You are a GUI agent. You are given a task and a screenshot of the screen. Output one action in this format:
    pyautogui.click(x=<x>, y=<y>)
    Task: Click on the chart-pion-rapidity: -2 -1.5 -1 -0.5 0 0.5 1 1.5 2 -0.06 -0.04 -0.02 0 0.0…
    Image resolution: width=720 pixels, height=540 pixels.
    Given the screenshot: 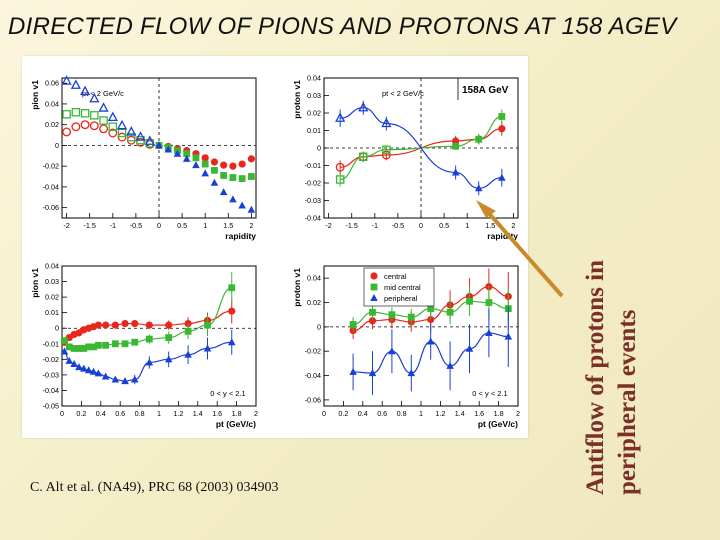 What is the action you would take?
    pyautogui.click(x=143, y=158)
    